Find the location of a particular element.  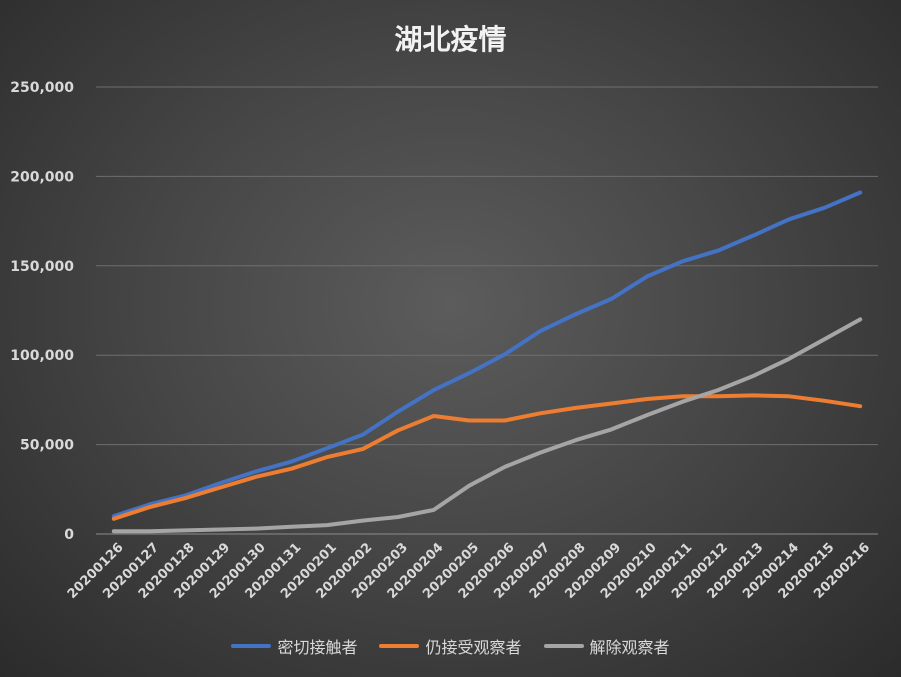

legend-label: 解除观察者 is located at coordinates (629, 647).